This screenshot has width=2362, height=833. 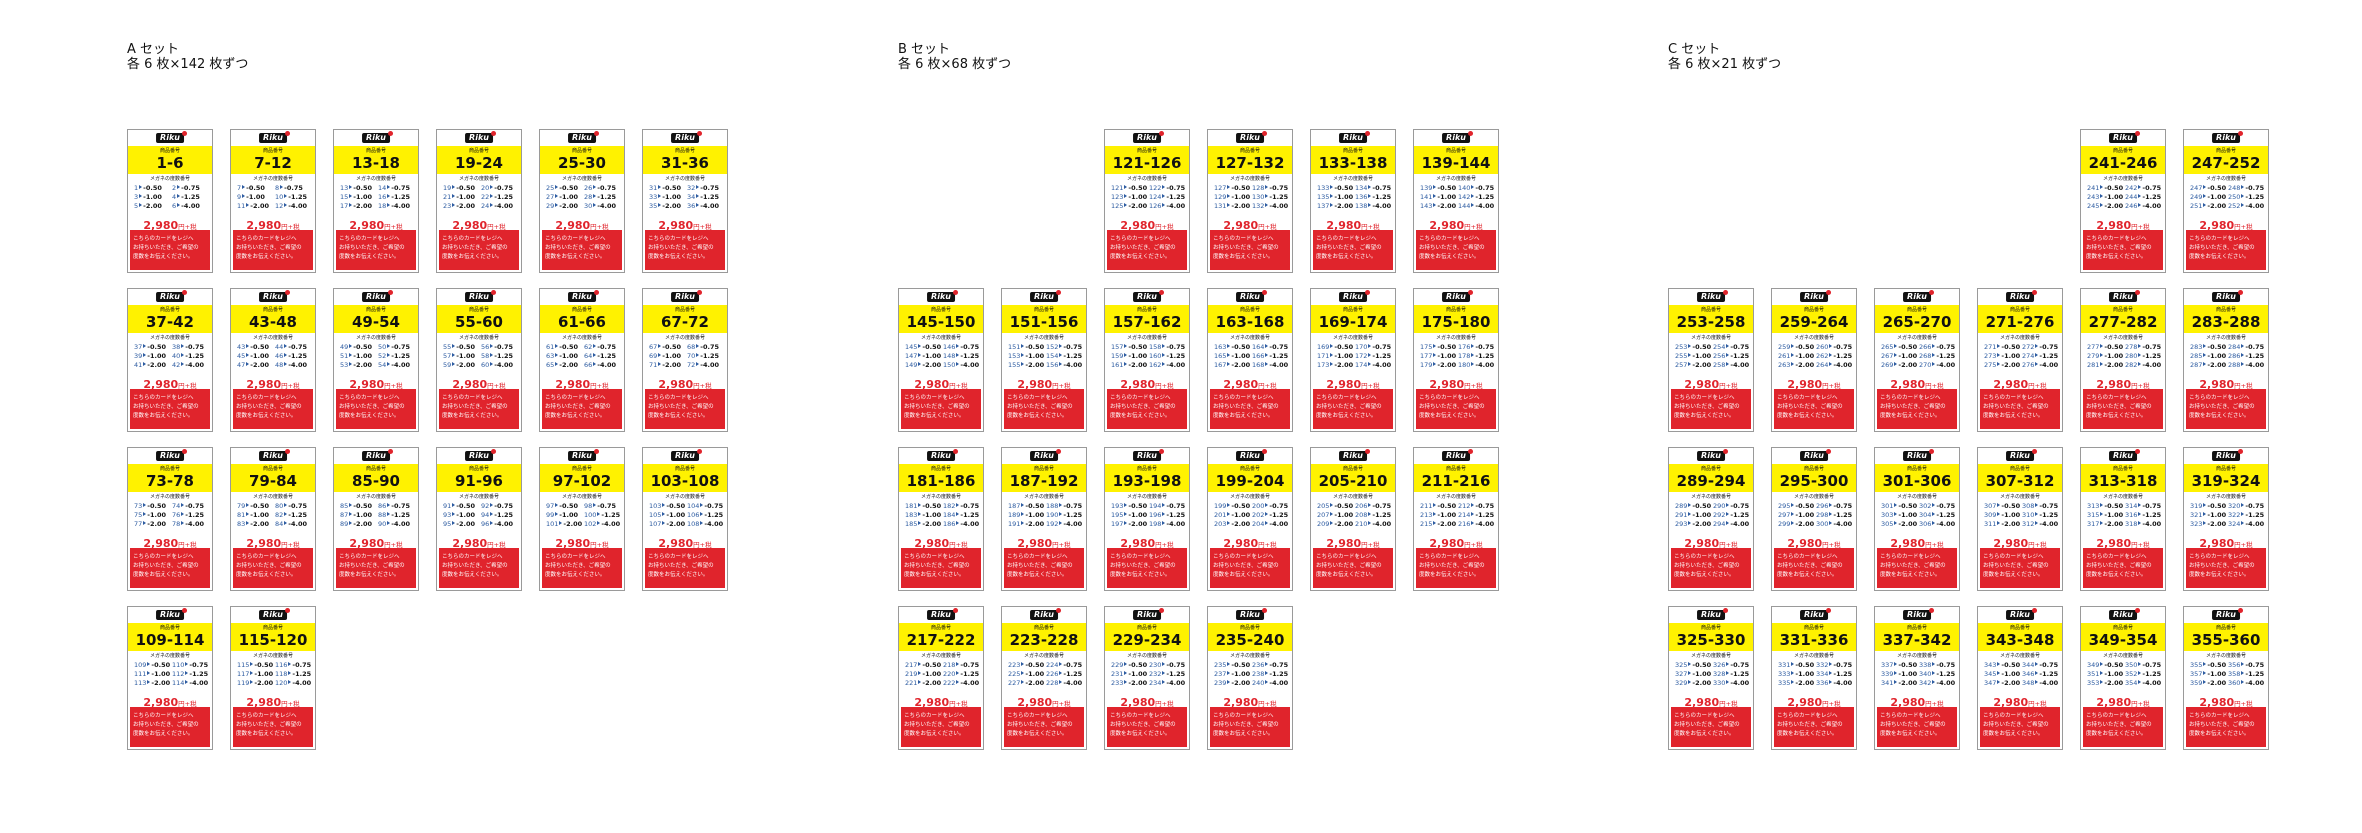 I want to click on item-number: 31, so click(x=653, y=188).